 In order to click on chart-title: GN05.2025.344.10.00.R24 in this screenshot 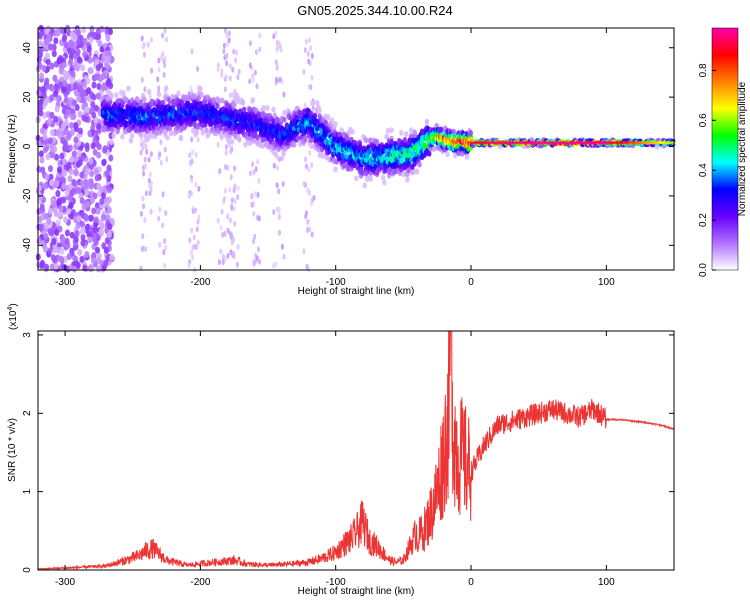, I will do `click(374, 10)`.